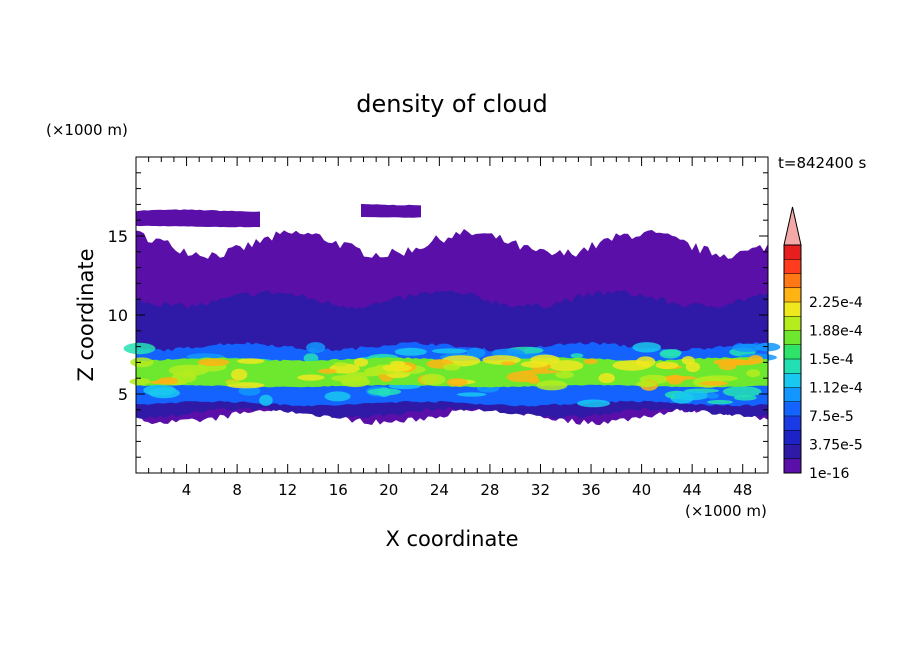 This screenshot has height=658, width=904. Describe the element at coordinates (287, 490) in the screenshot. I see `x-tick-label: 12` at that location.